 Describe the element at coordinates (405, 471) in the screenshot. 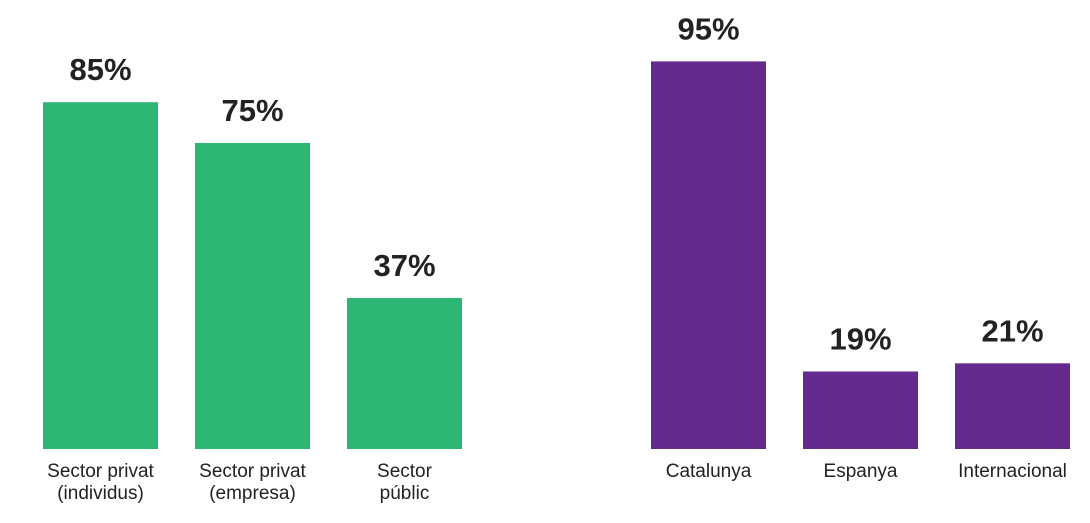

I see `x-tick-label-line: Sector` at that location.